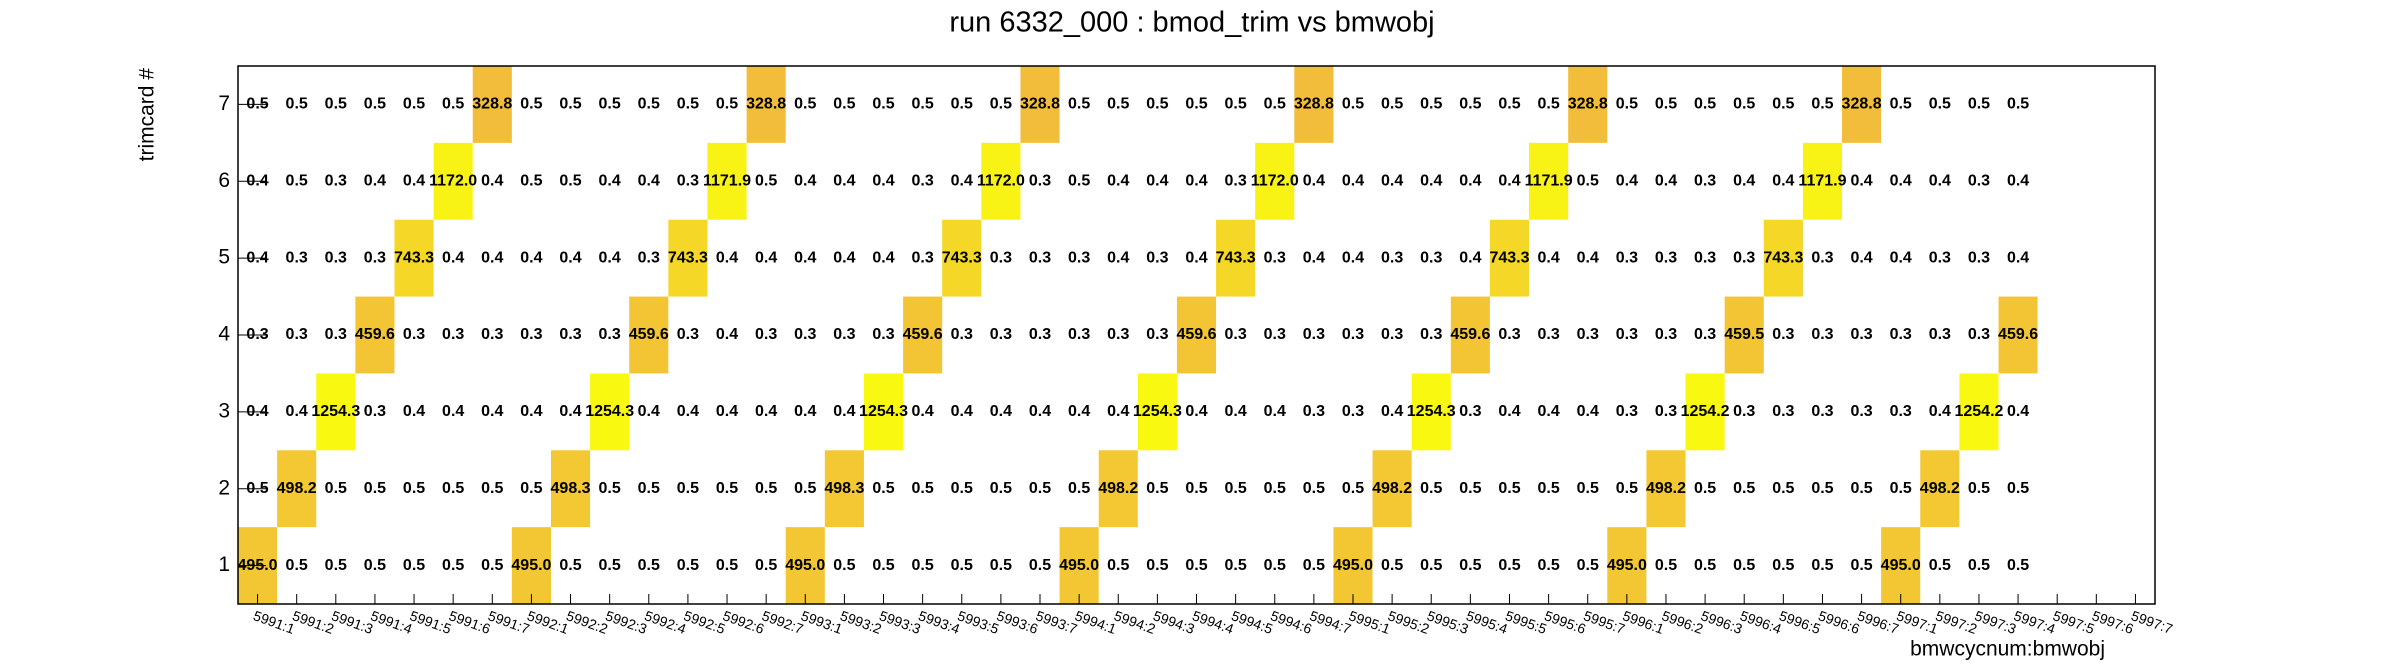 The height and width of the screenshot is (672, 2396). What do you see at coordinates (2007, 649) in the screenshot?
I see `x-axis-label: bmwcycnum:bmwobj` at bounding box center [2007, 649].